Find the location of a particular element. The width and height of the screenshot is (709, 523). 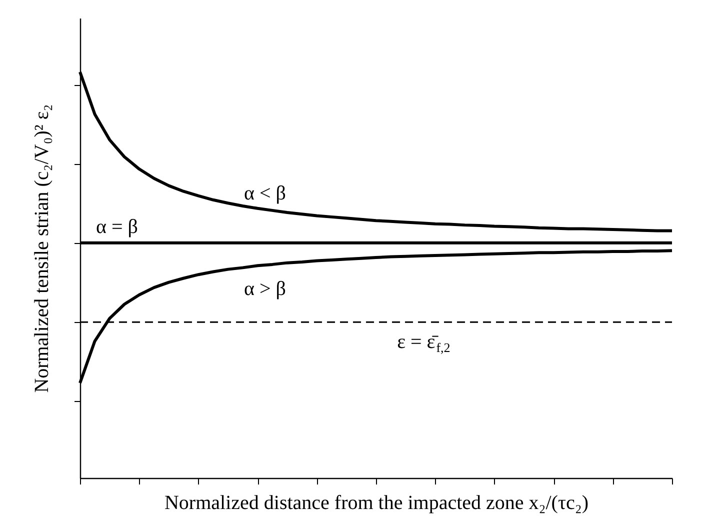

x-axis-title: Normalized distance from the impacted zone x₂/(τc₂) is located at coordinates (376, 503).